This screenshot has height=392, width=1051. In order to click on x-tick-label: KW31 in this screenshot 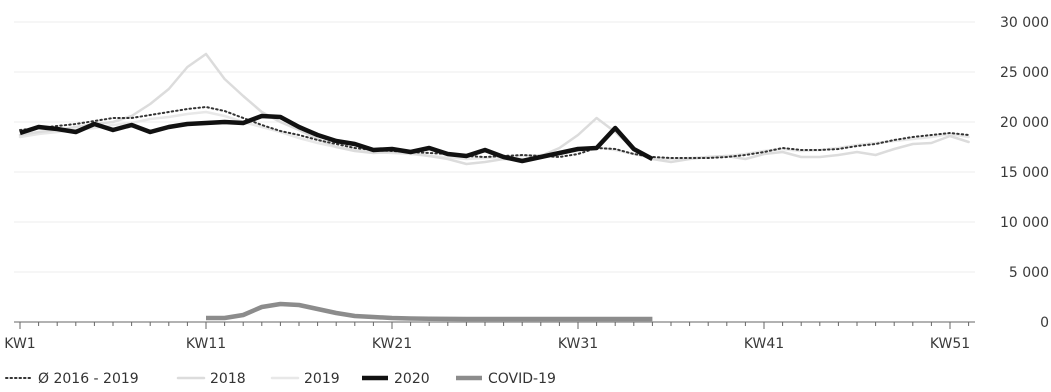, I will do `click(578, 344)`.